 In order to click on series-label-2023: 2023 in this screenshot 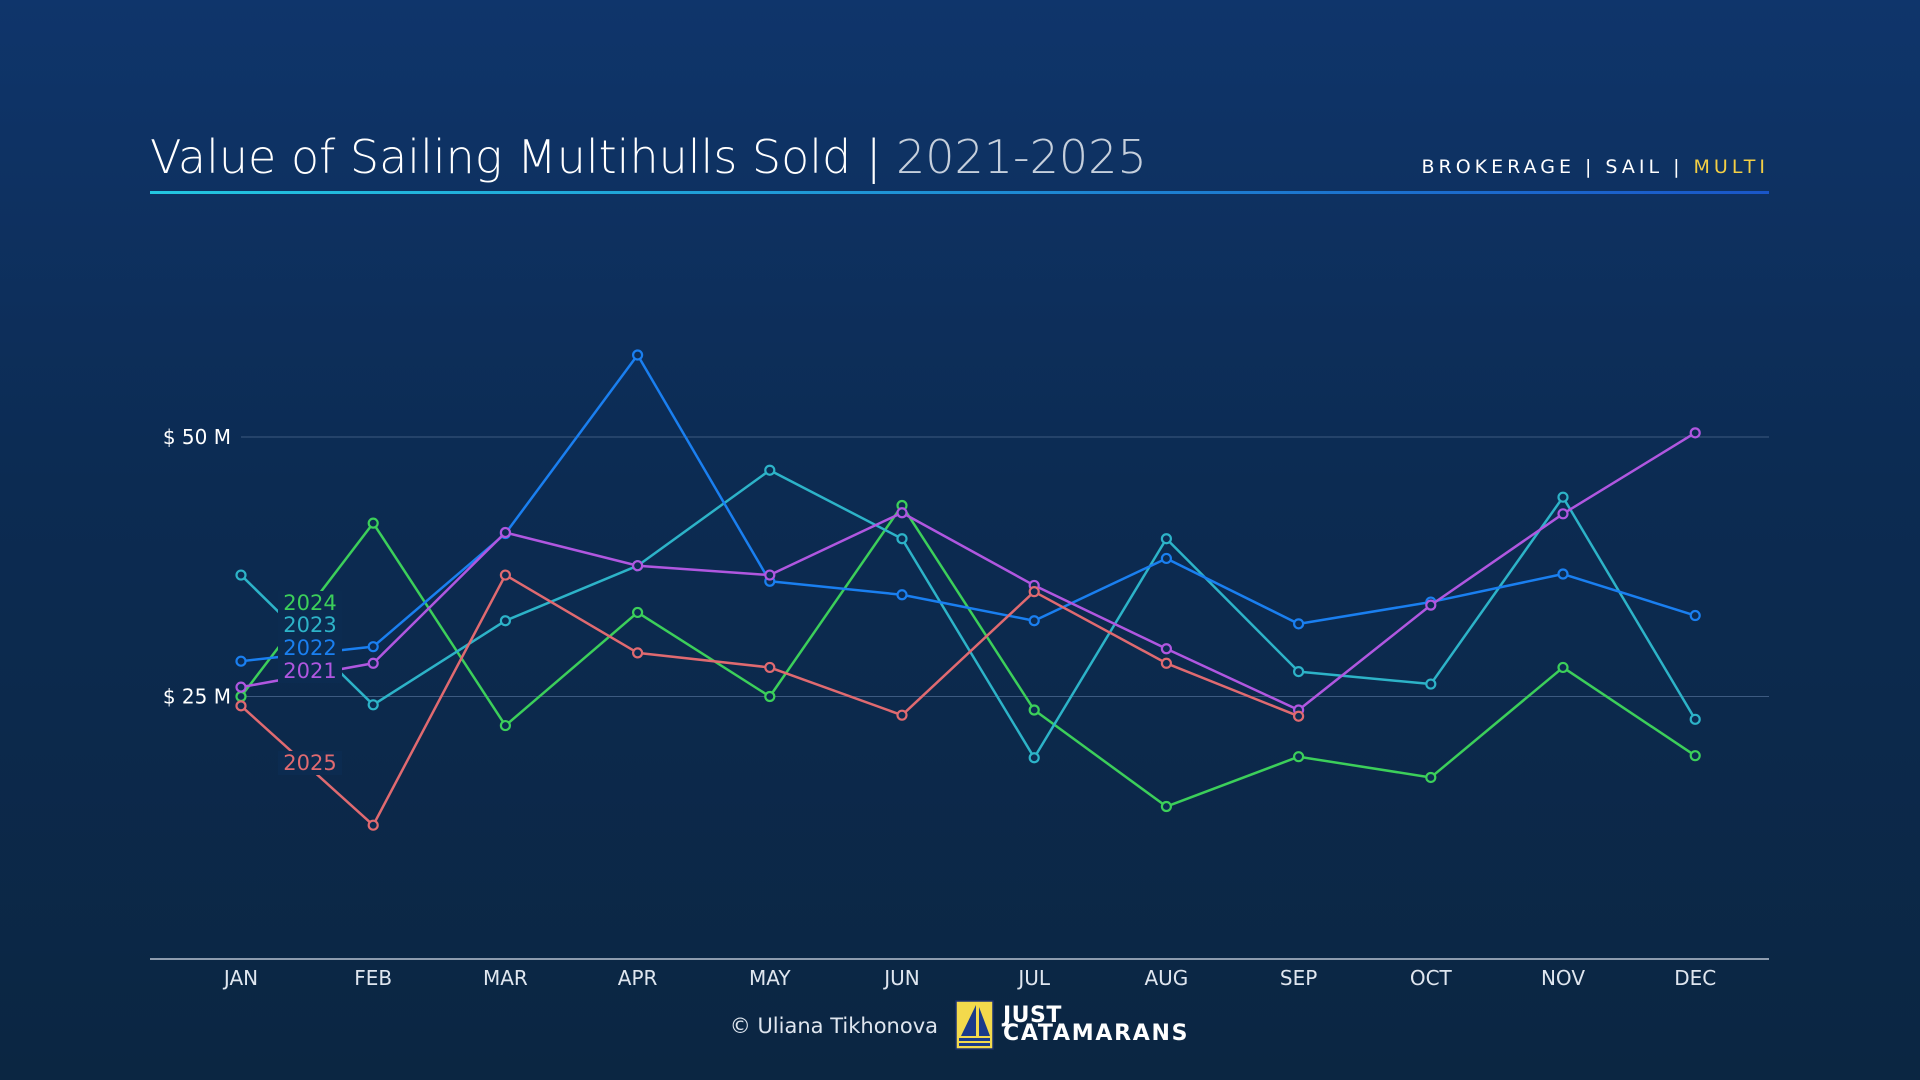, I will do `click(309, 625)`.